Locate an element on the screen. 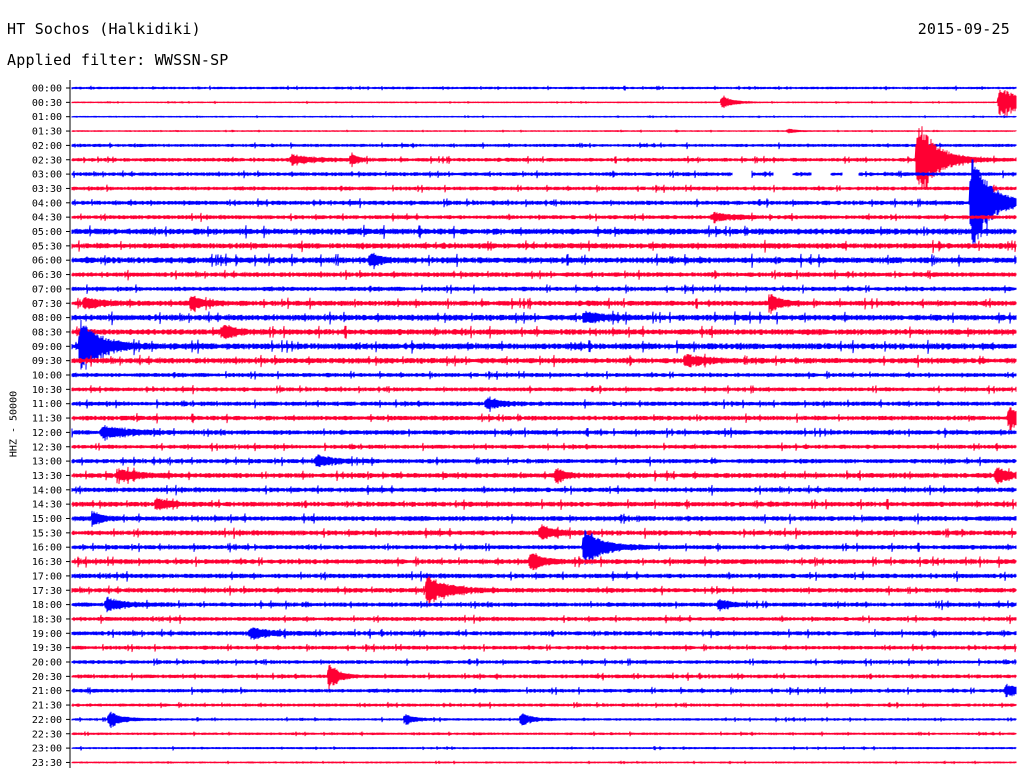  row-time-label: 10:30 is located at coordinates (47, 390).